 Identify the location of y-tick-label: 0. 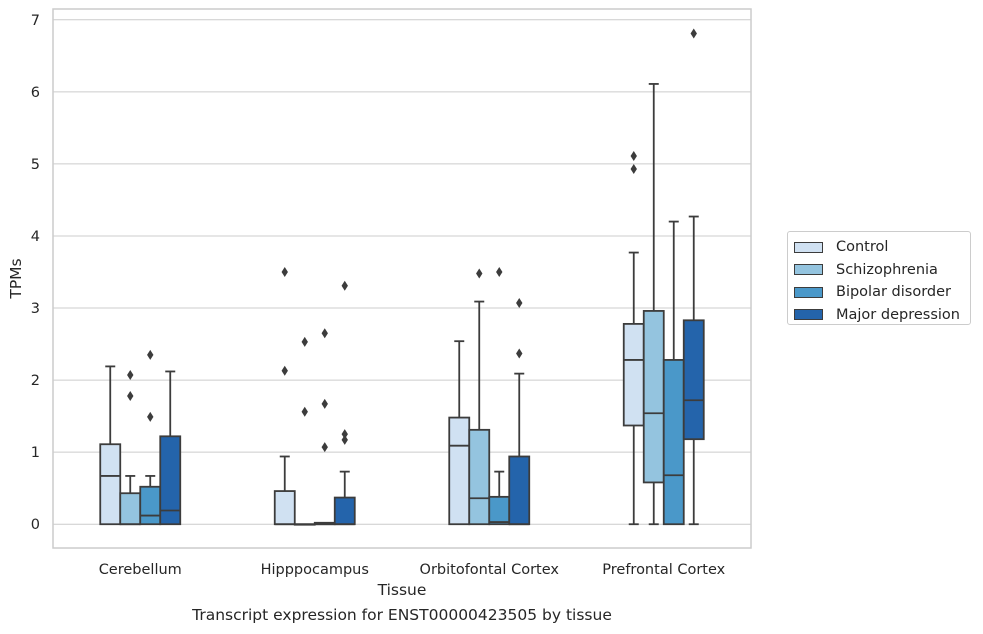
(35, 525).